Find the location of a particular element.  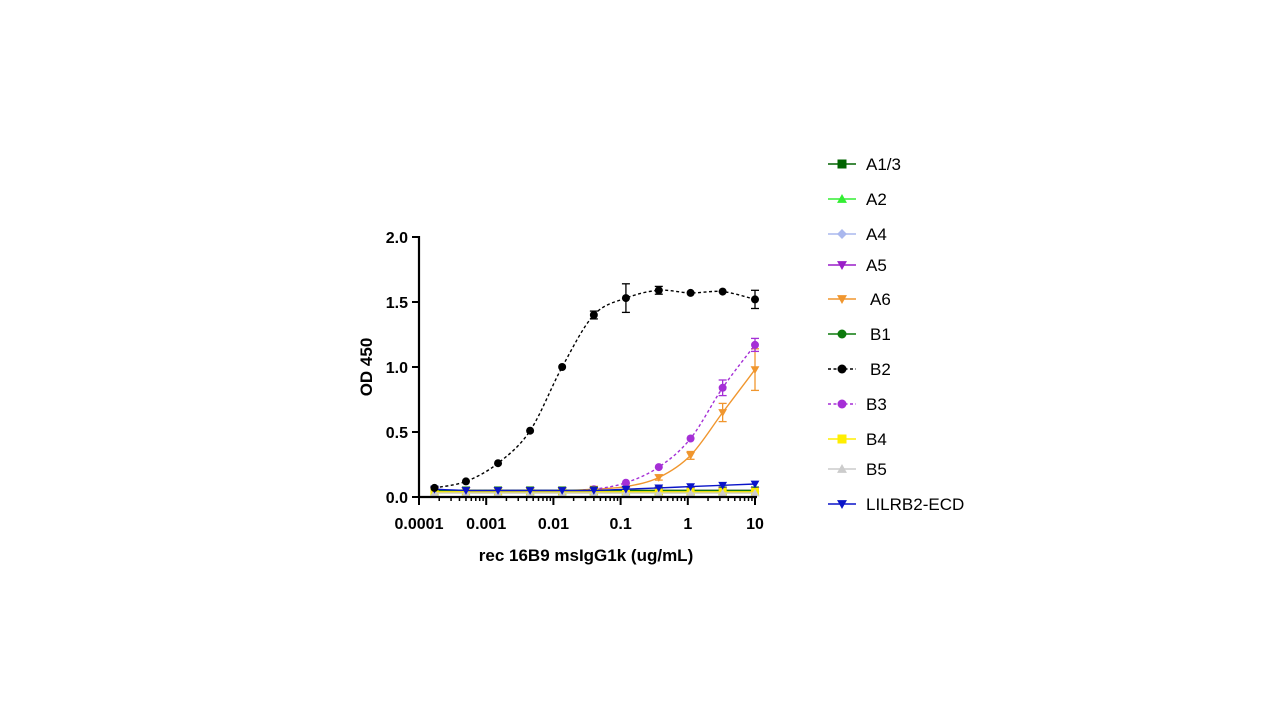

legend-item-lilrb2-ecd: LILRB2-ECD is located at coordinates (896, 504).